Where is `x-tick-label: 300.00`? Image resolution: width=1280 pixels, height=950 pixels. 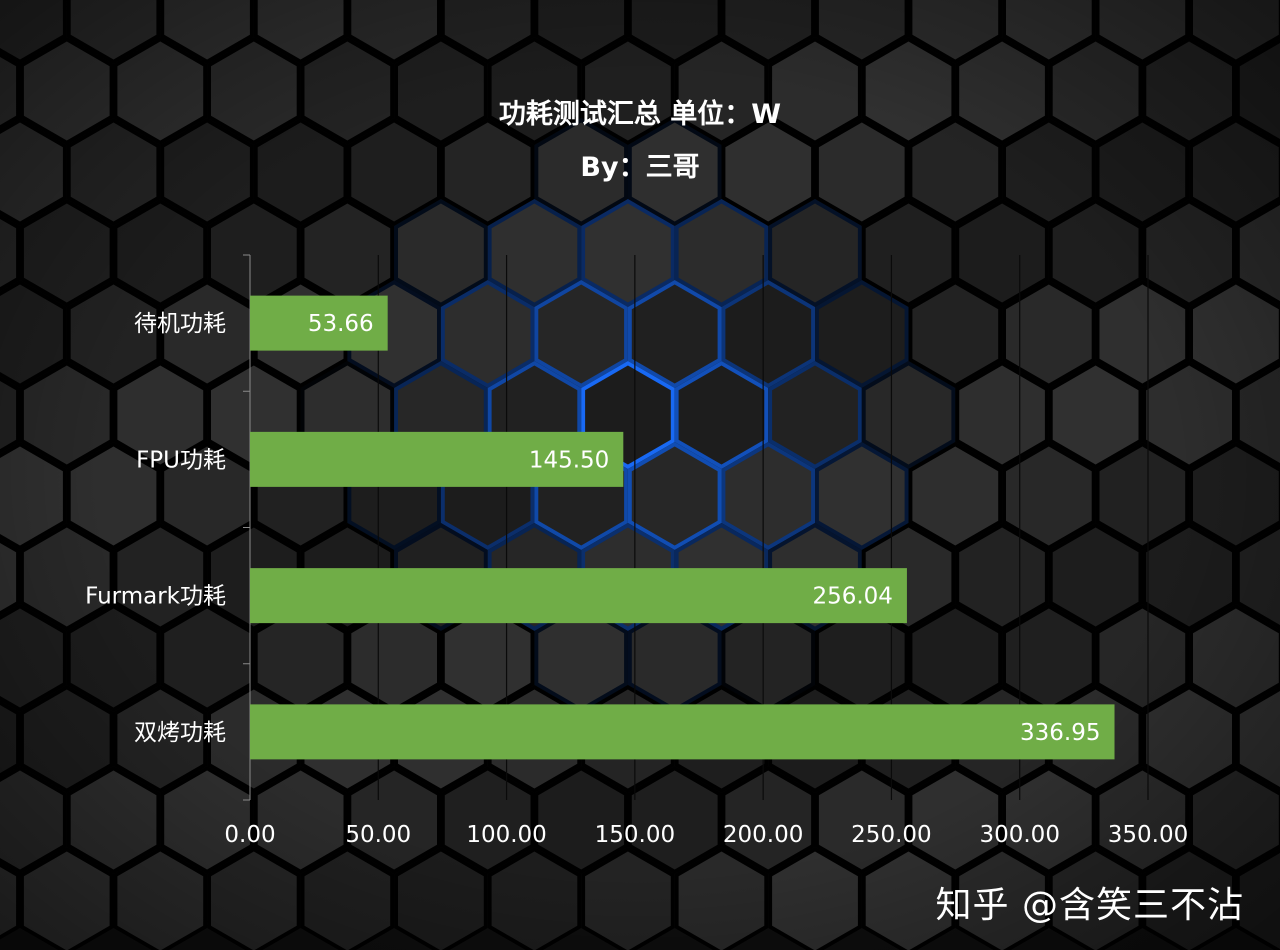
x-tick-label: 300.00 is located at coordinates (1019, 835).